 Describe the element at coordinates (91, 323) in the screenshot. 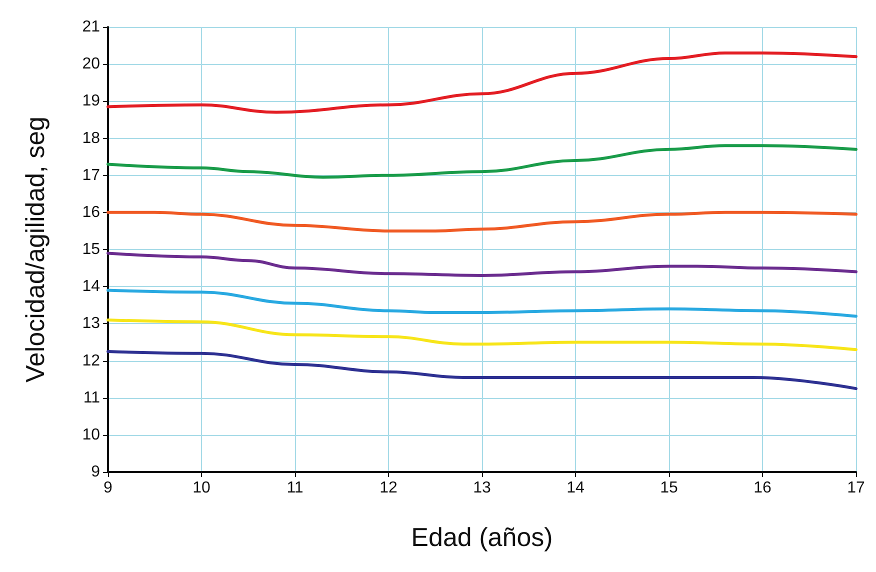

I see `y-tick-label: 13` at that location.